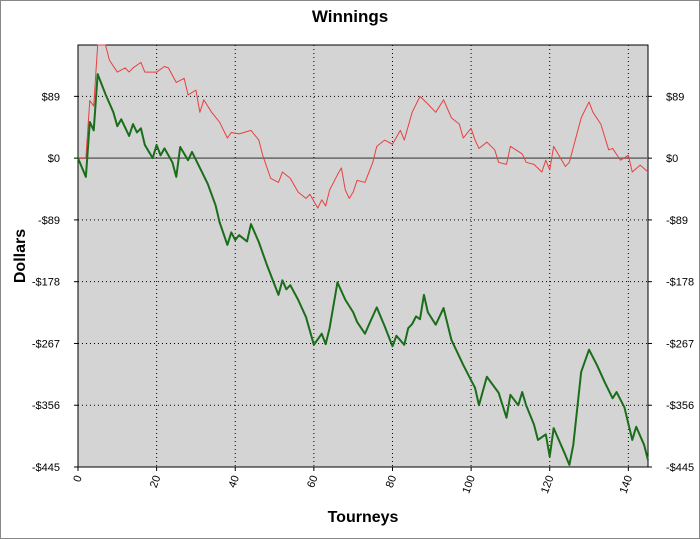 The width and height of the screenshot is (700, 539). Describe the element at coordinates (672, 159) in the screenshot. I see `y2-tick-label: $0` at that location.